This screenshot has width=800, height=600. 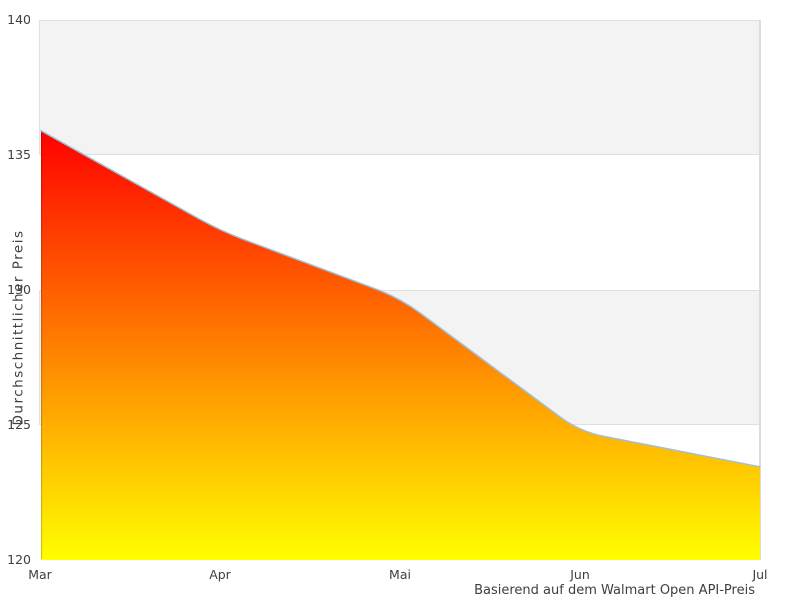 I want to click on x-tick-label: Apr, so click(x=220, y=574).